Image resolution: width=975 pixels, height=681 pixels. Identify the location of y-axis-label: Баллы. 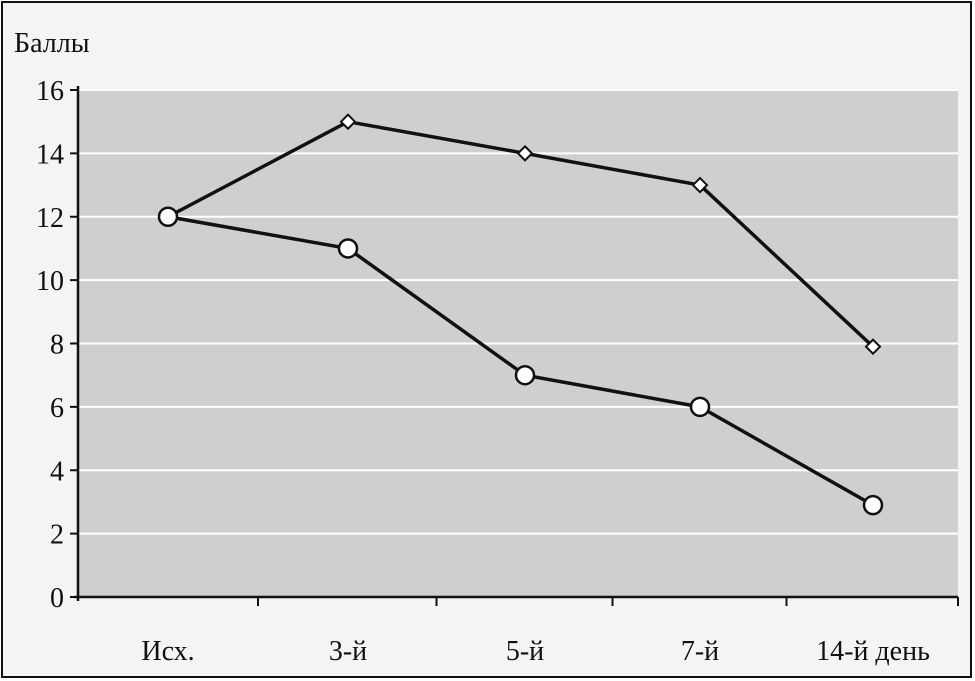
(52, 43).